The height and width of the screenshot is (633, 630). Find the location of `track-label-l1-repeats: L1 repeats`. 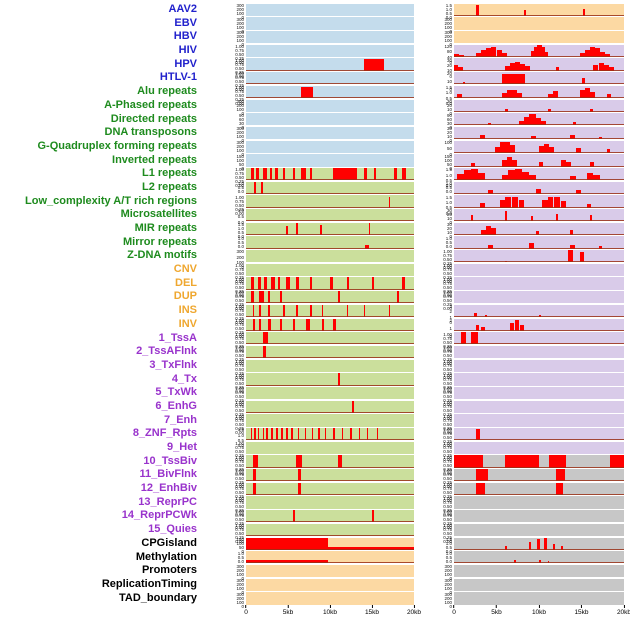

track-label-l1-repeats: L1 repeats is located at coordinates (169, 173).